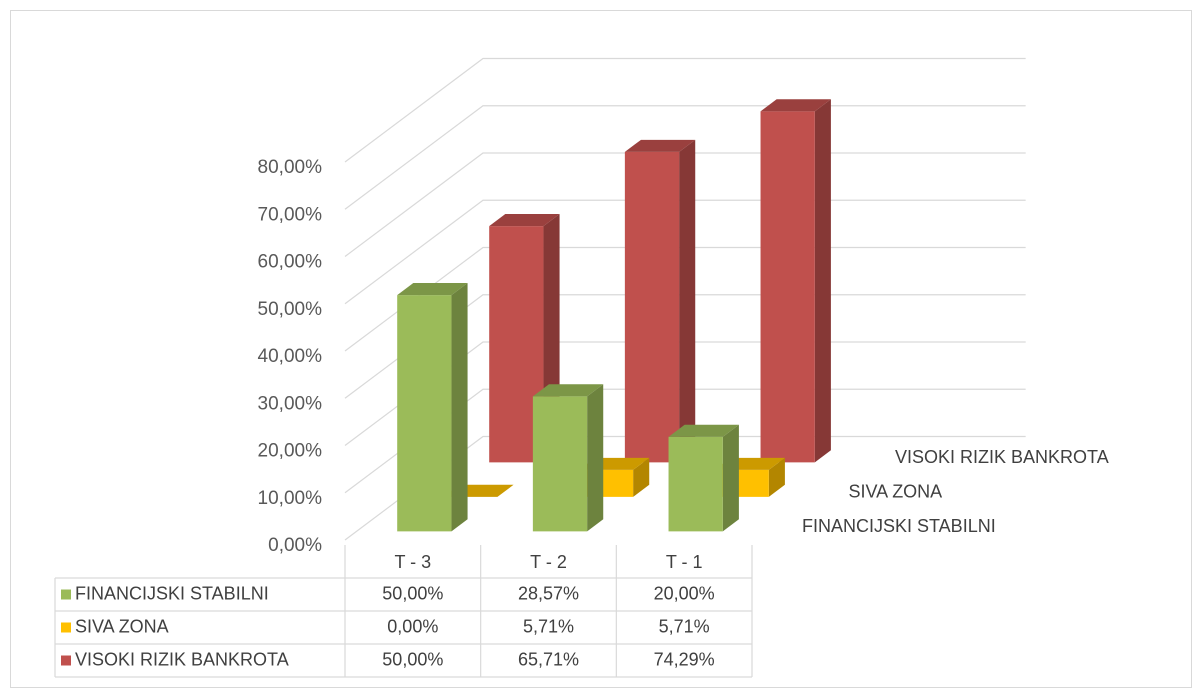 The width and height of the screenshot is (1202, 695). Describe the element at coordinates (899, 526) in the screenshot. I see `depth-label: FINANCIJSKI STABILNI` at that location.